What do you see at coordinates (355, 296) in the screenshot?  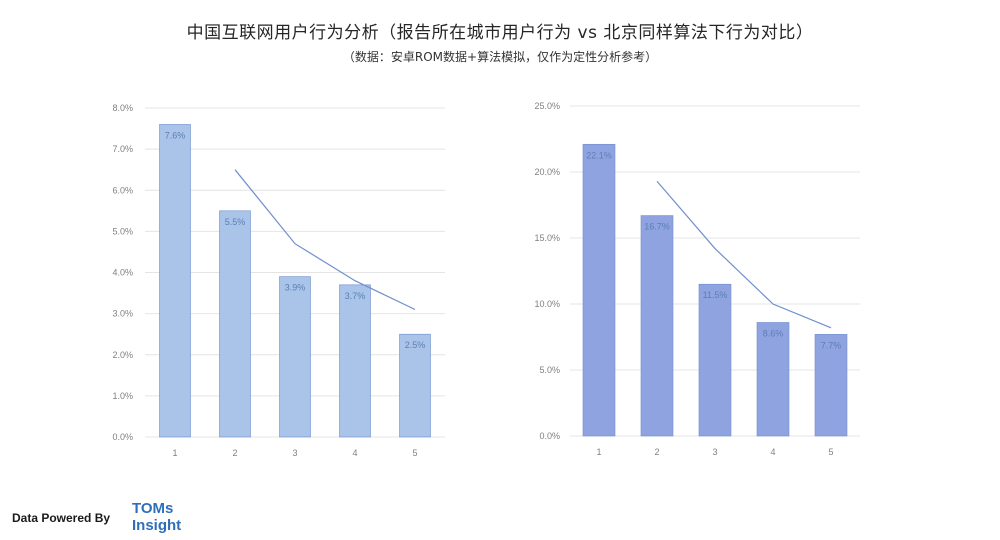 I see `bar-data-label: 3.7%` at bounding box center [355, 296].